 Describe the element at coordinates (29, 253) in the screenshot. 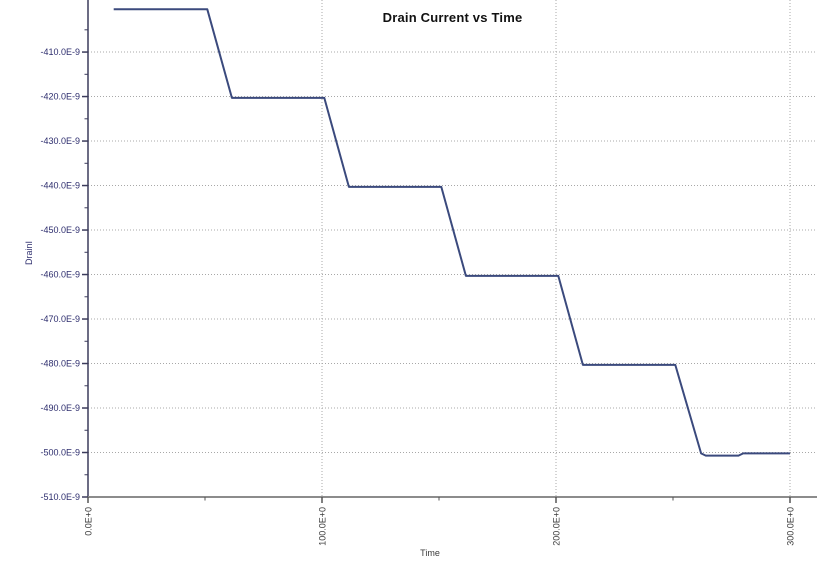

I see `y-axis-title: DrainI` at that location.